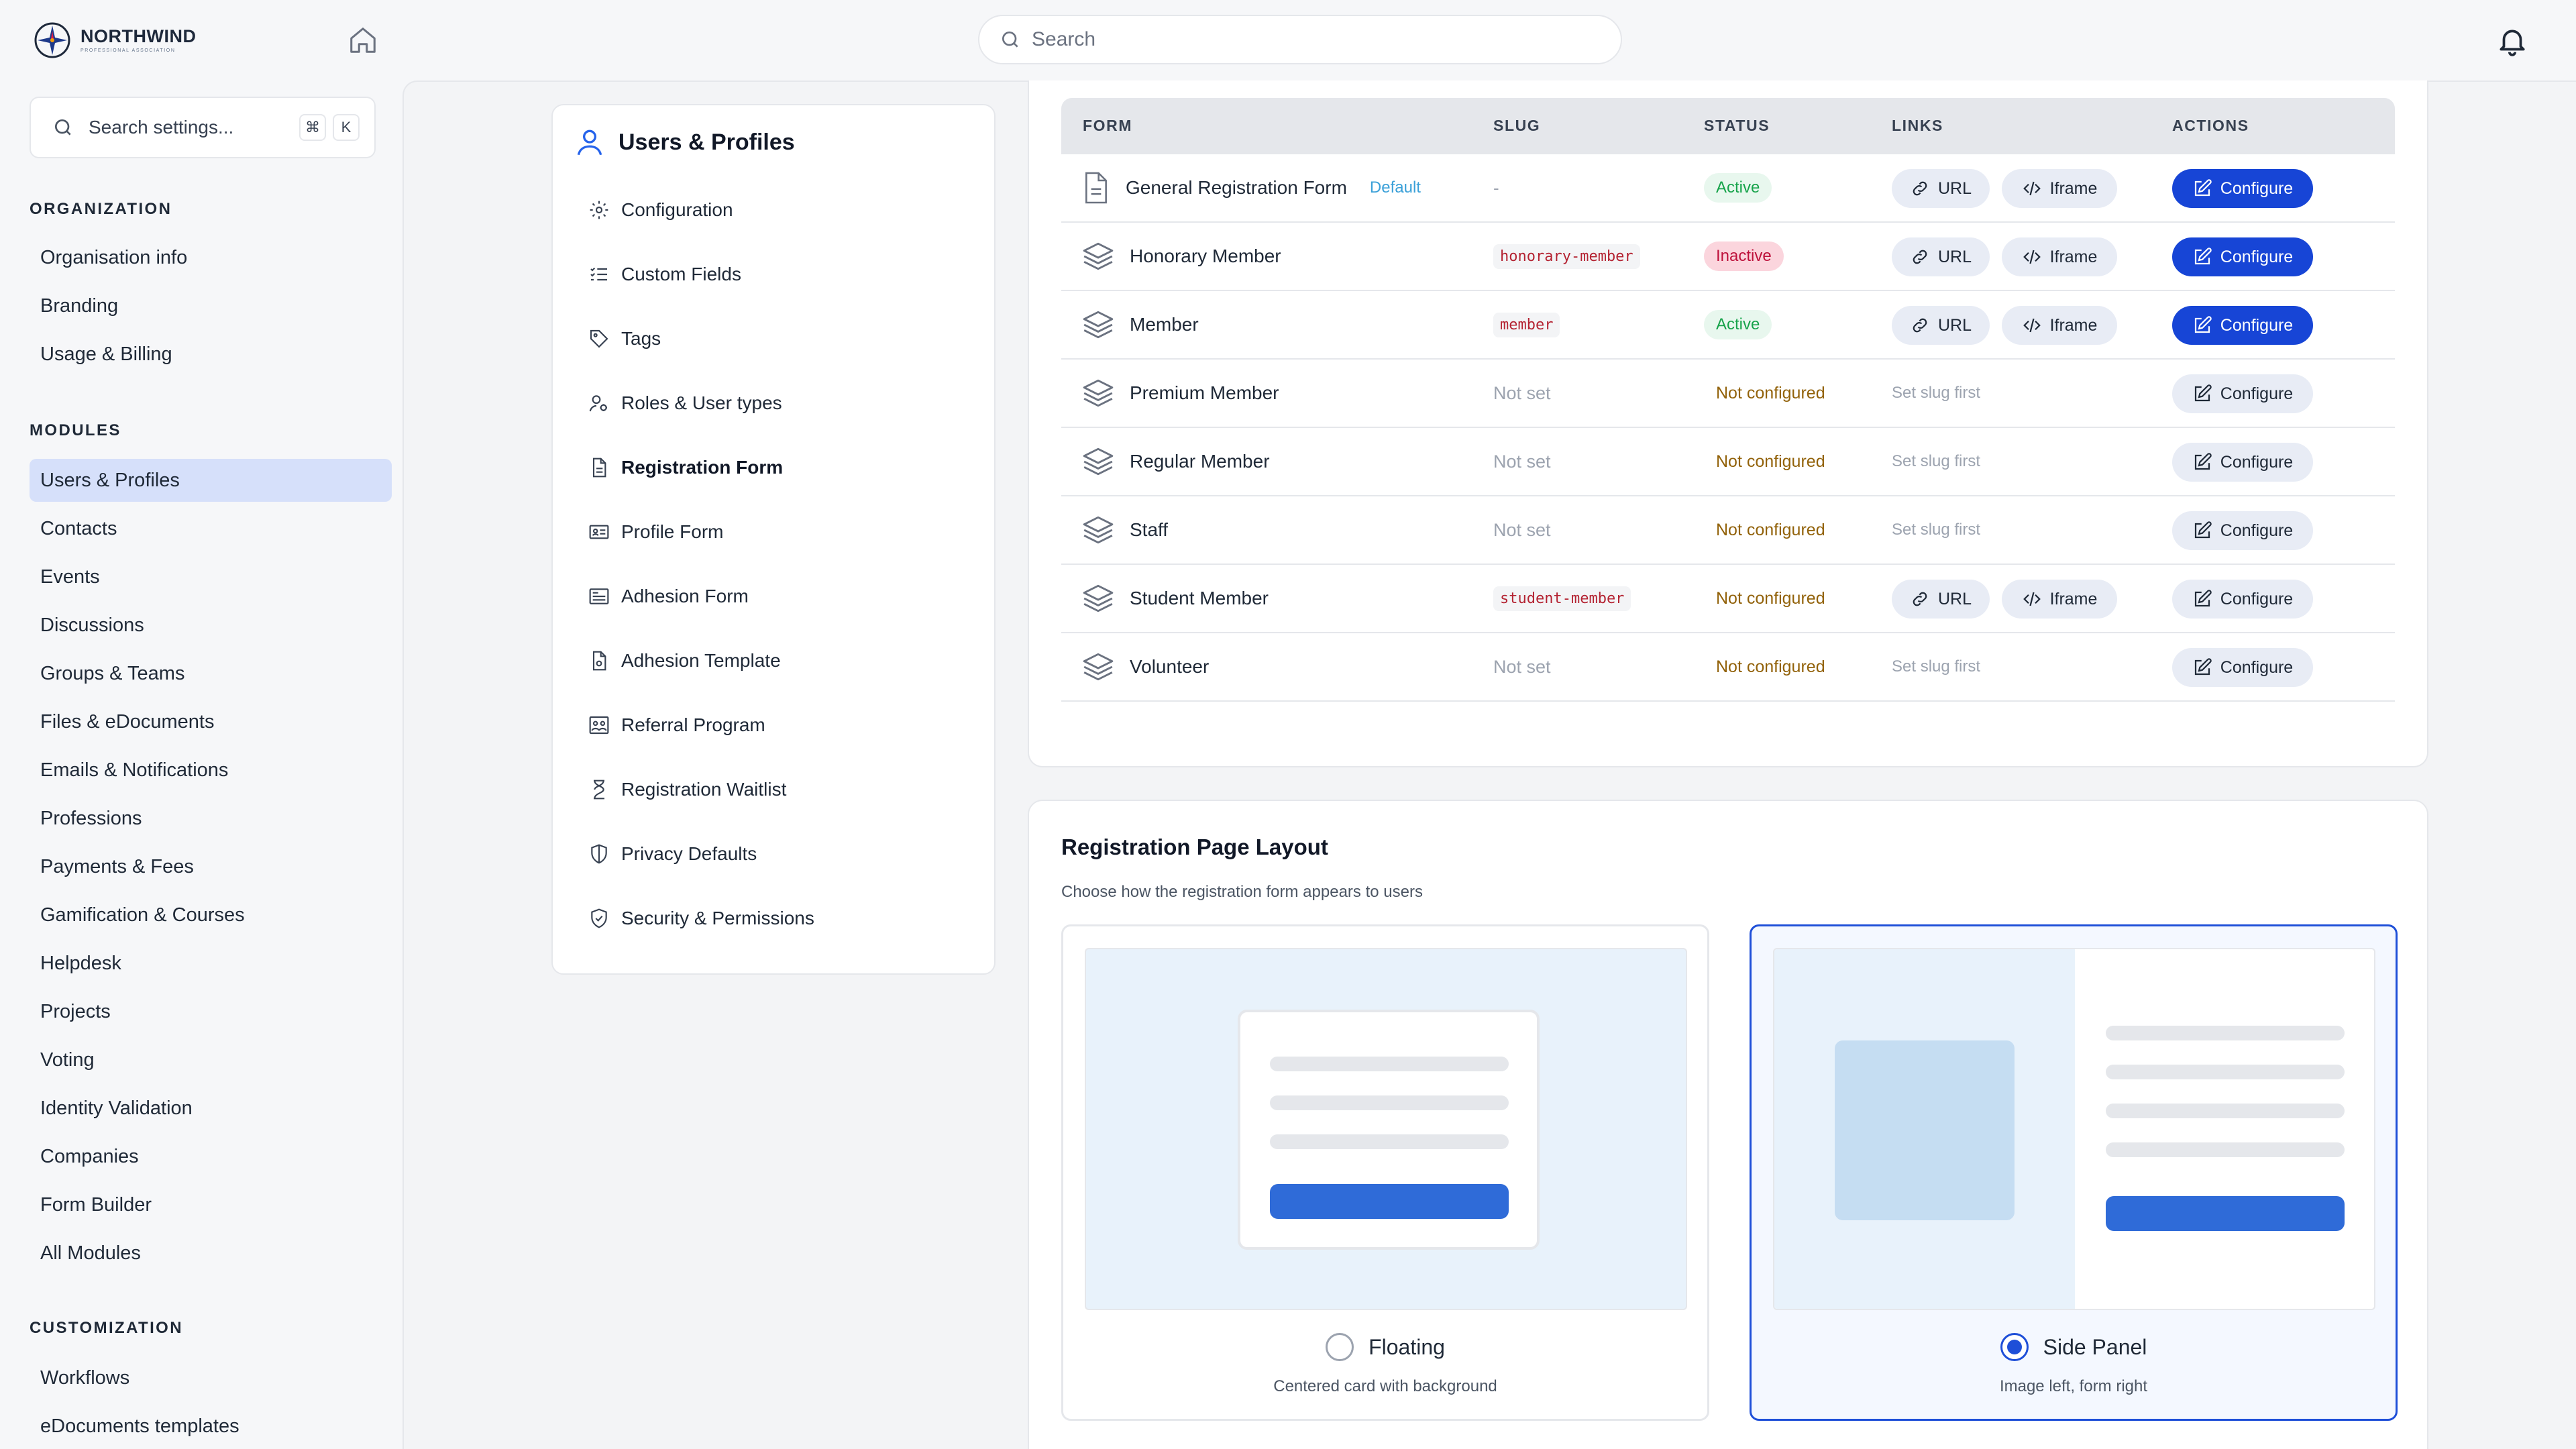 The width and height of the screenshot is (2576, 1449). What do you see at coordinates (114, 257) in the screenshot?
I see `sidebar-item-organisation-info: Organisation info` at bounding box center [114, 257].